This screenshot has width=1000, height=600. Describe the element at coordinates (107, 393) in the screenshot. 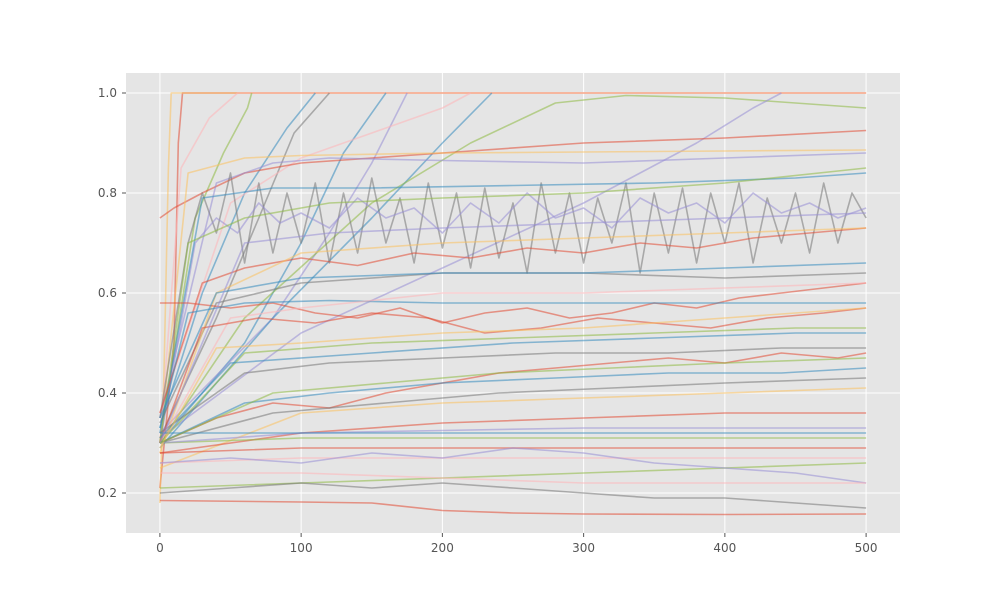

I see `y-tick-label: 0.4` at that location.